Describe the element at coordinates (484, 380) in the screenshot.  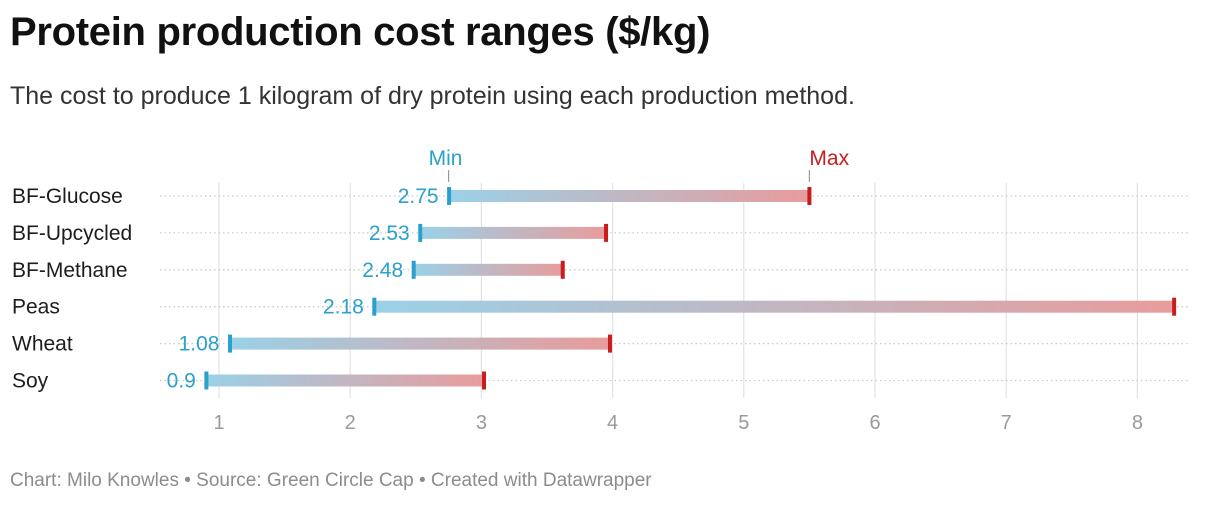
I see `max-marker-soy` at that location.